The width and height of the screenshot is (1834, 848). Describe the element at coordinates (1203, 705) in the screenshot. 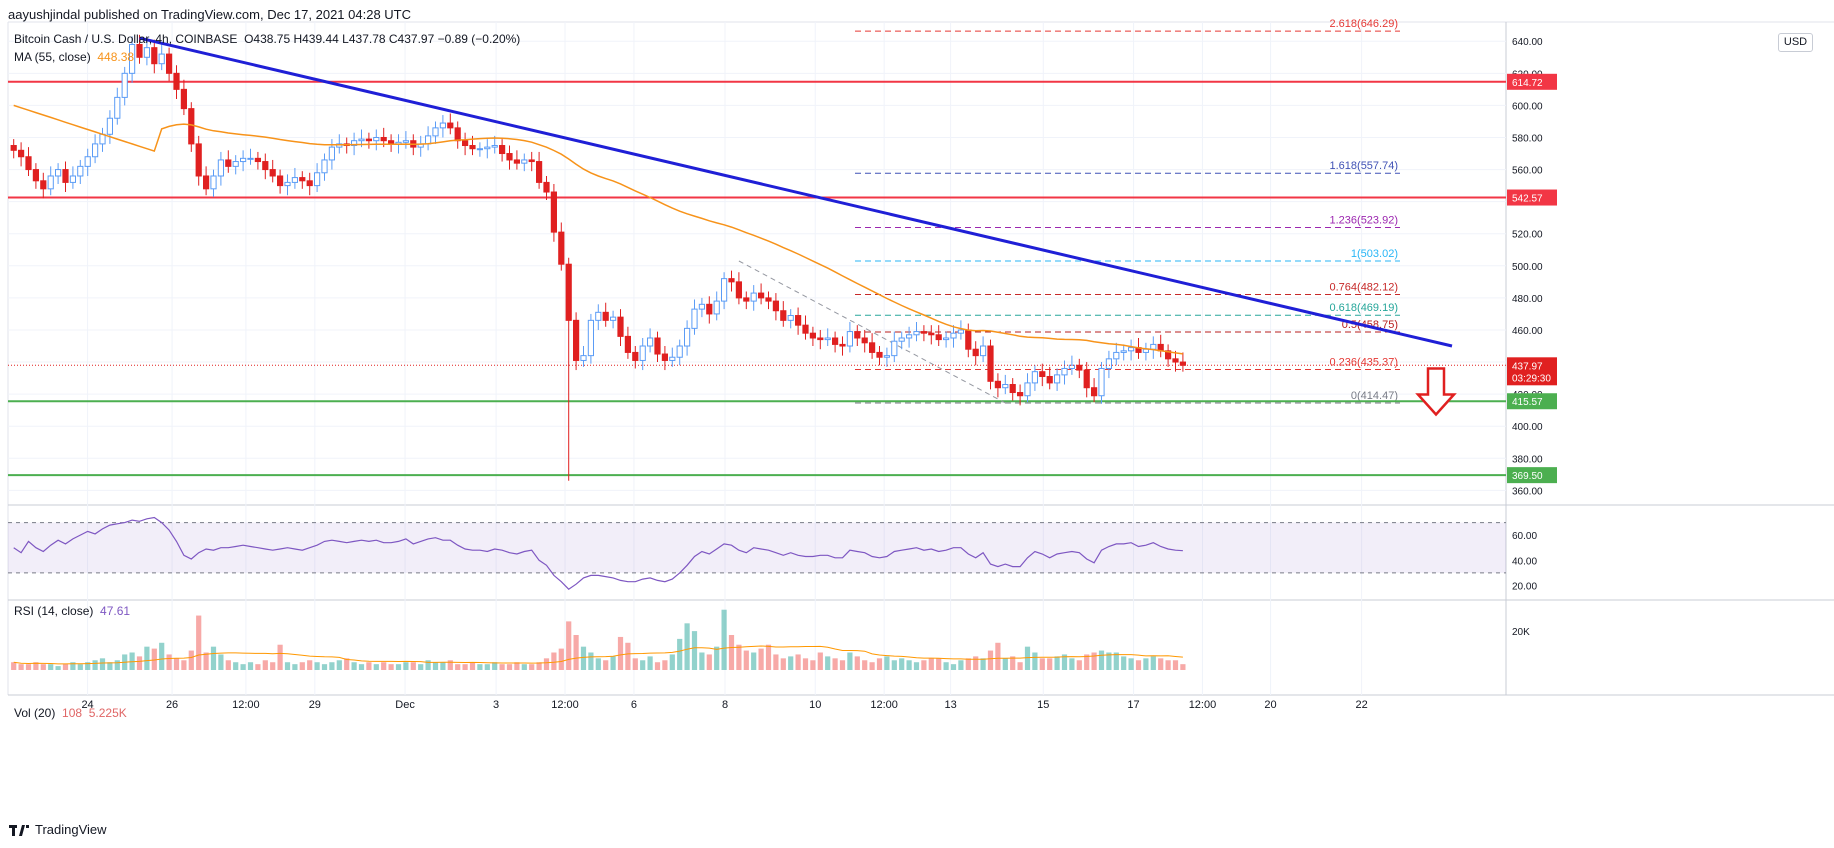

I see `x-tick-label: 12:00` at that location.